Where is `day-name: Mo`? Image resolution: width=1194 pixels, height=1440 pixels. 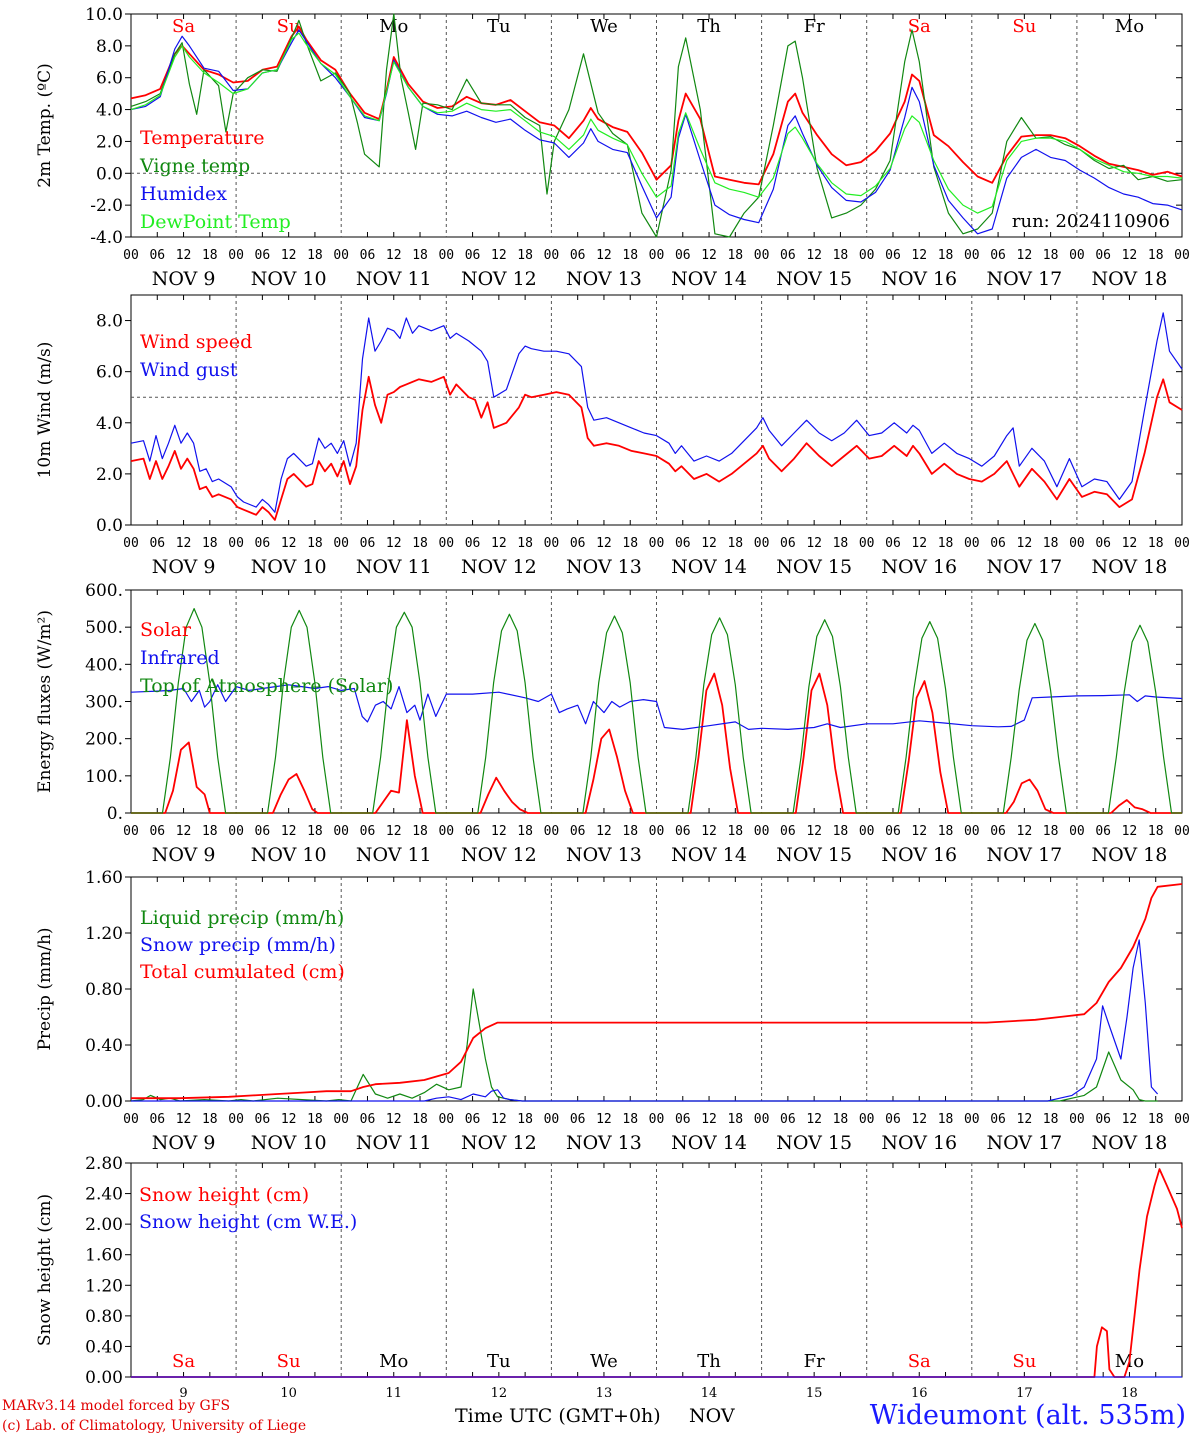
day-name: Mo is located at coordinates (393, 1361).